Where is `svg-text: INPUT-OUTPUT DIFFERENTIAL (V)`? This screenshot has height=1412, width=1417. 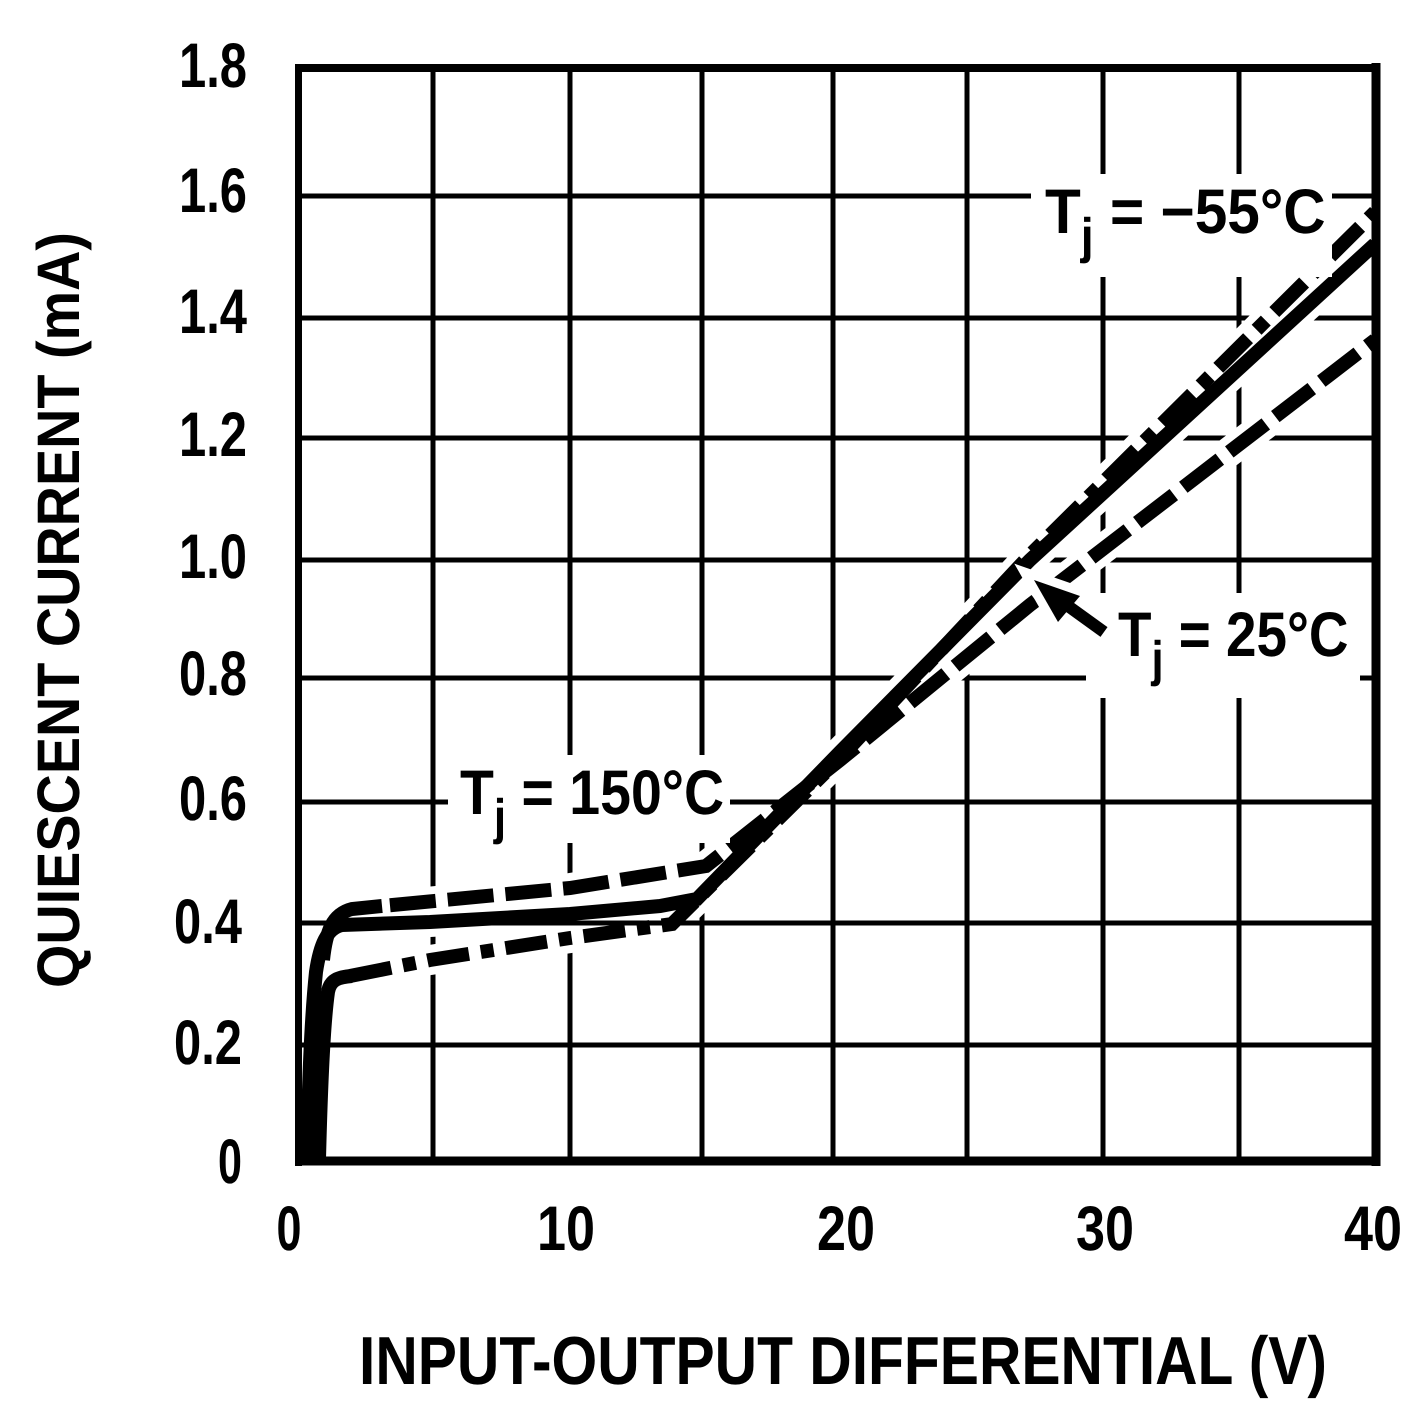
svg-text: INPUT-OUTPUT DIFFERENTIAL (V) is located at coordinates (843, 1361).